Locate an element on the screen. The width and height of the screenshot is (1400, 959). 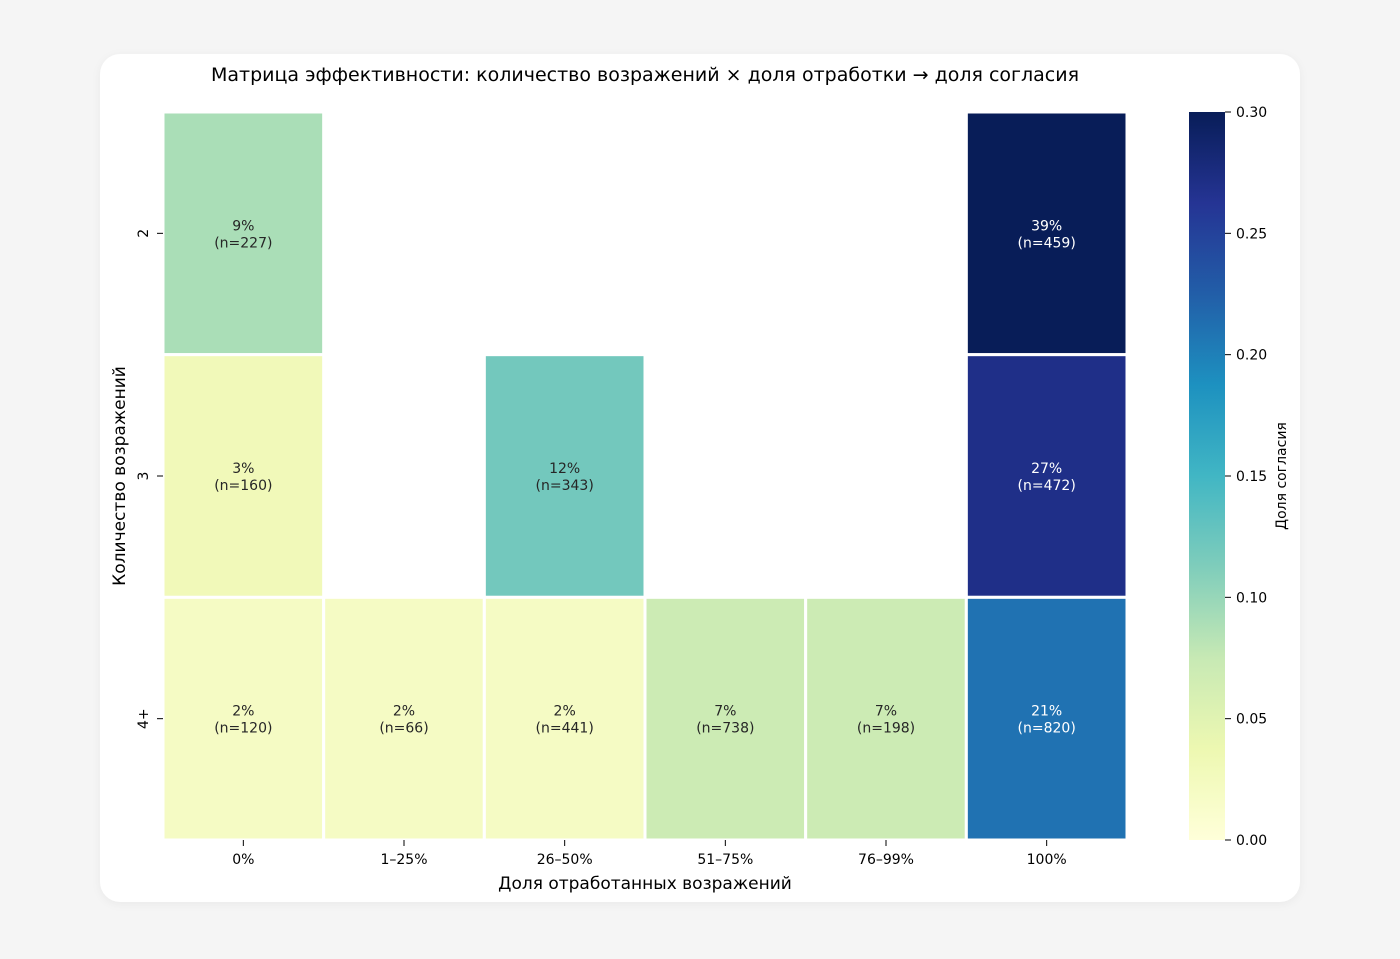
colorbar-tick-label: 0.30 is located at coordinates (1251, 113).